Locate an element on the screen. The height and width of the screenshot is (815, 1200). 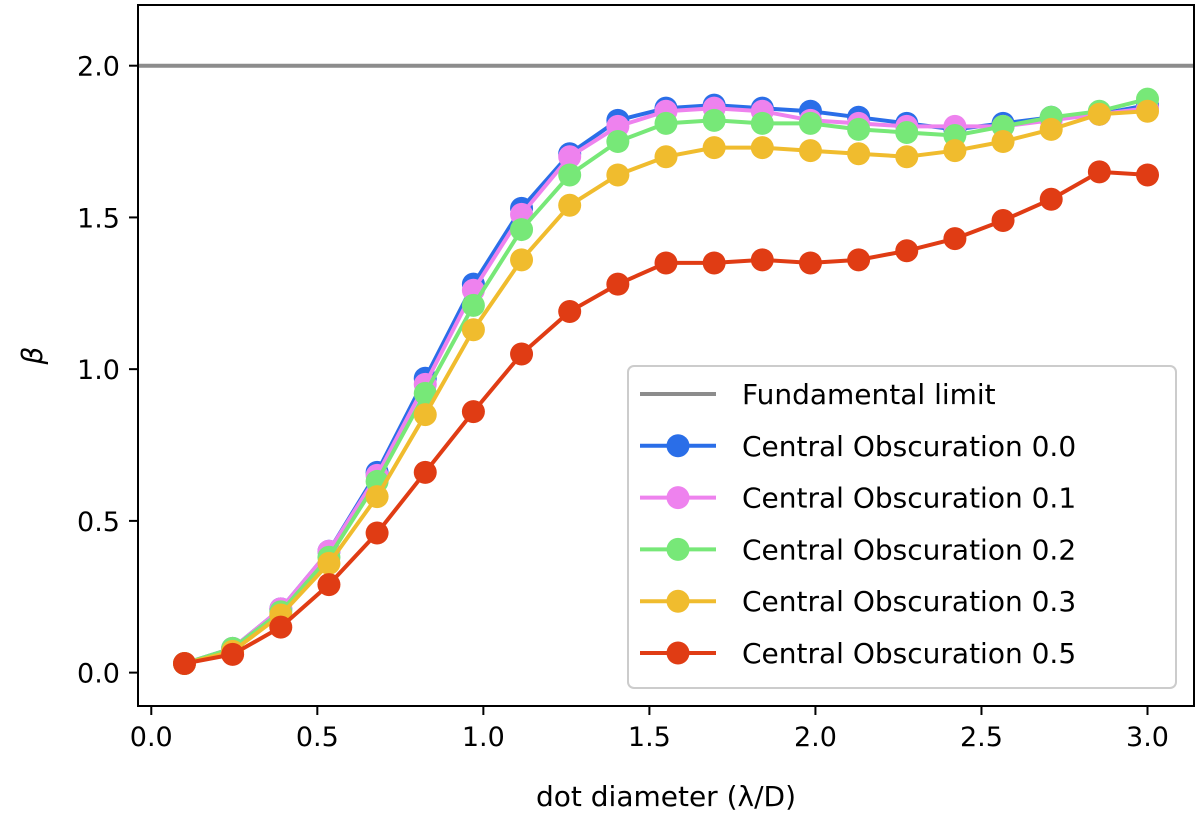
y-axis: 0.0 0.5 1.0 1.5 2.0 is located at coordinates (107, 371).